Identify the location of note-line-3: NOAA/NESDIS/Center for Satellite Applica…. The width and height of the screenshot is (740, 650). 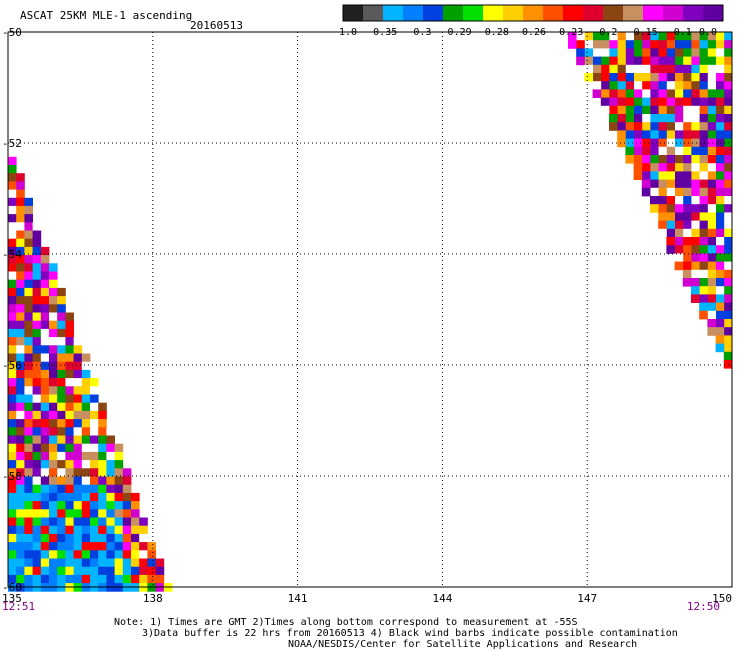
(463, 644).